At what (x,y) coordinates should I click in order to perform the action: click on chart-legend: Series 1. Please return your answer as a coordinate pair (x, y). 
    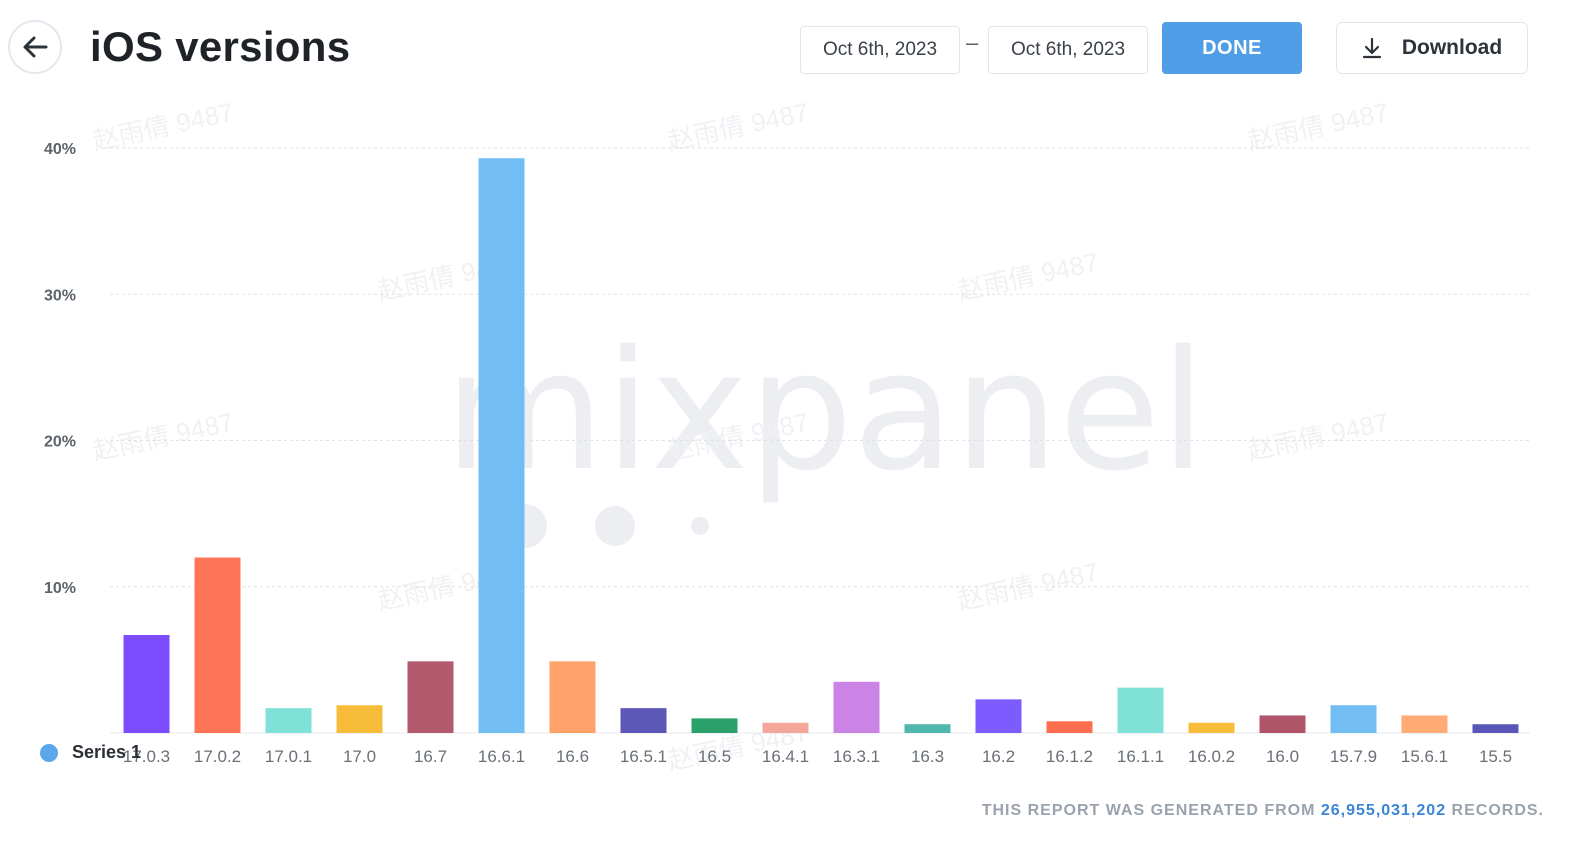
    Looking at the image, I should click on (90, 752).